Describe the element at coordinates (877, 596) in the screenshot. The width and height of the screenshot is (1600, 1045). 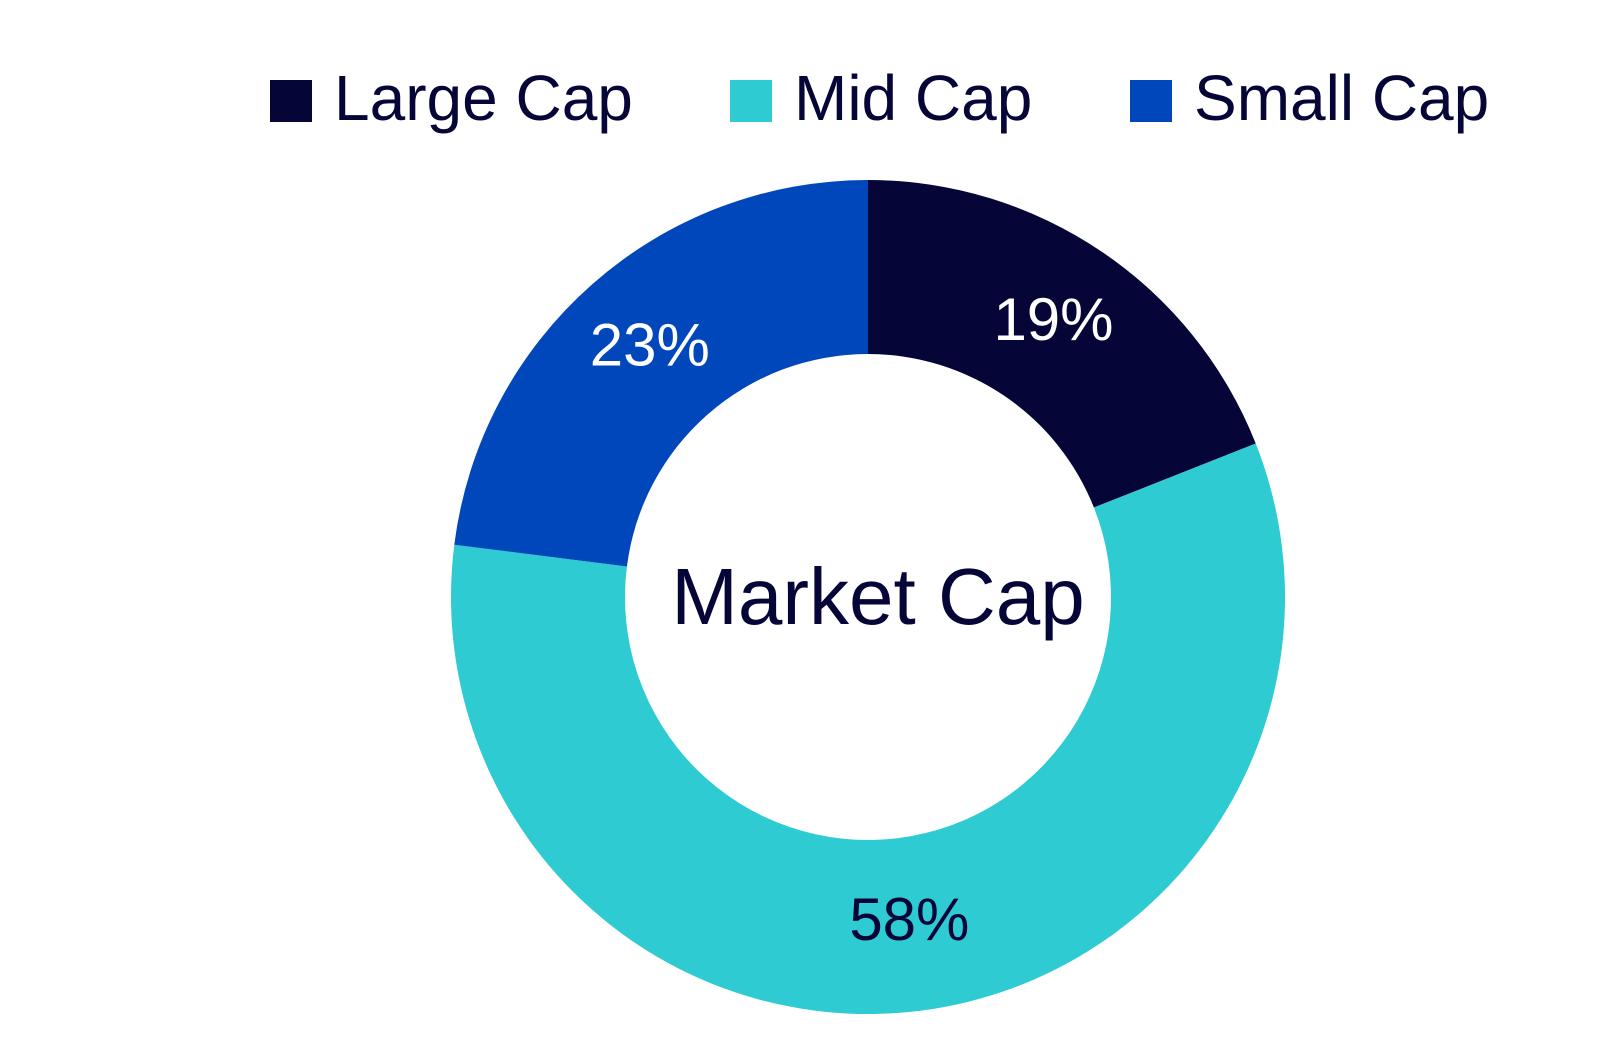
I see `center-title: Market Cap` at that location.